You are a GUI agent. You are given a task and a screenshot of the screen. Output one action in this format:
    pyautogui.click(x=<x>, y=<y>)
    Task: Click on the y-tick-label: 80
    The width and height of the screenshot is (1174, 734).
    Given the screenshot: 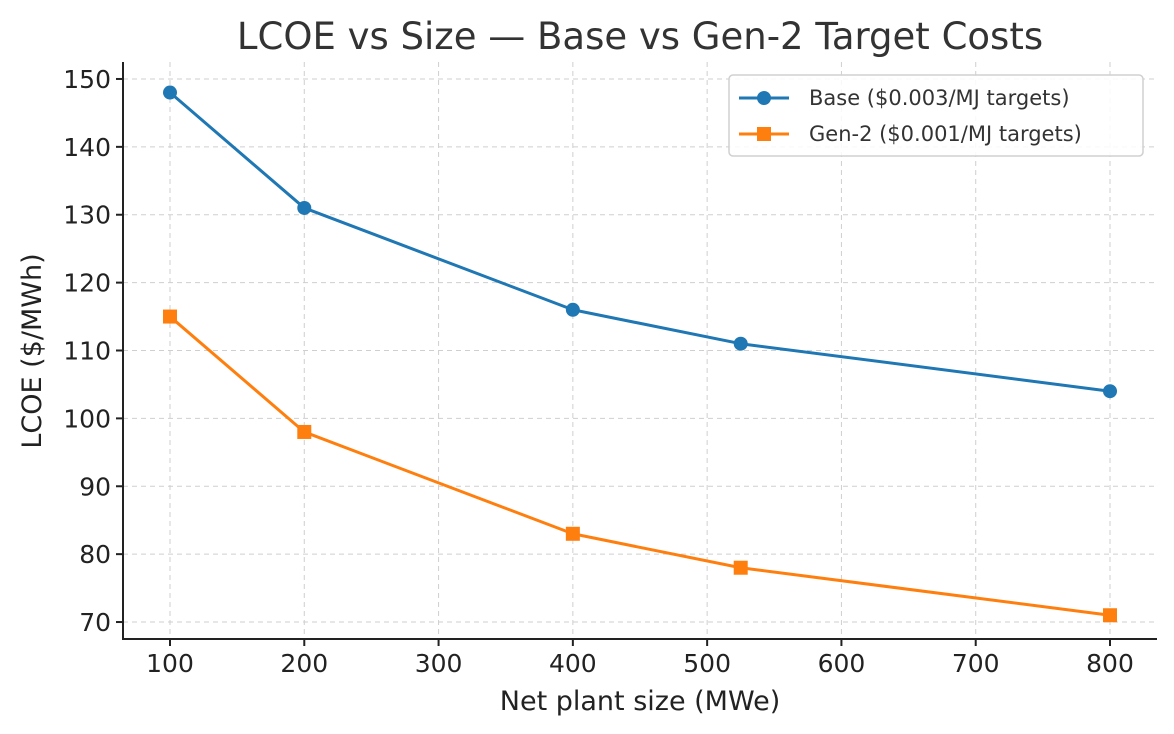 What is the action you would take?
    pyautogui.click(x=95, y=554)
    